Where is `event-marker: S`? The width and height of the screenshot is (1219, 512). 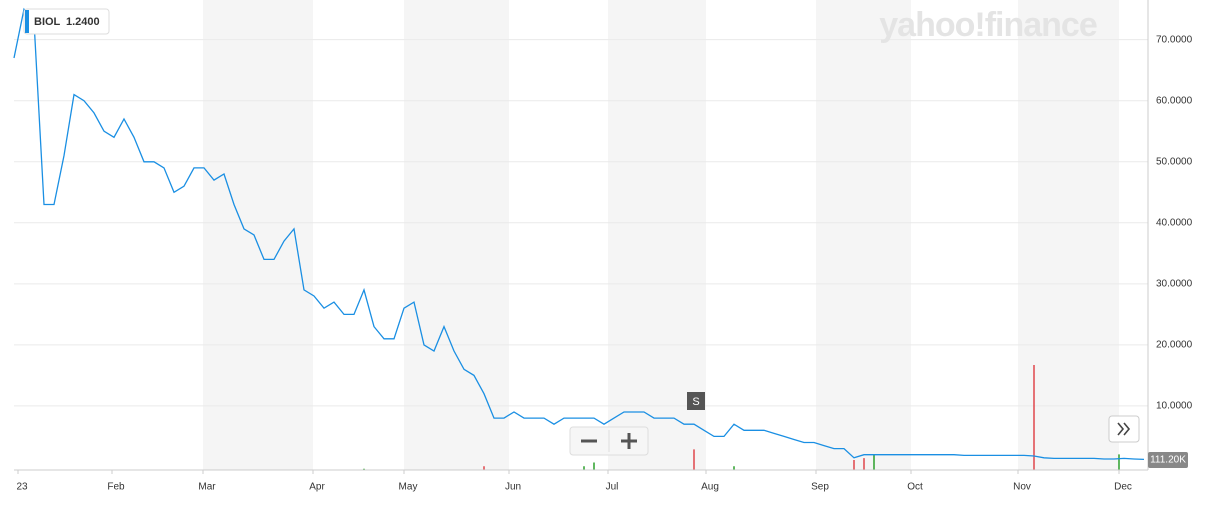 event-marker: S is located at coordinates (695, 402).